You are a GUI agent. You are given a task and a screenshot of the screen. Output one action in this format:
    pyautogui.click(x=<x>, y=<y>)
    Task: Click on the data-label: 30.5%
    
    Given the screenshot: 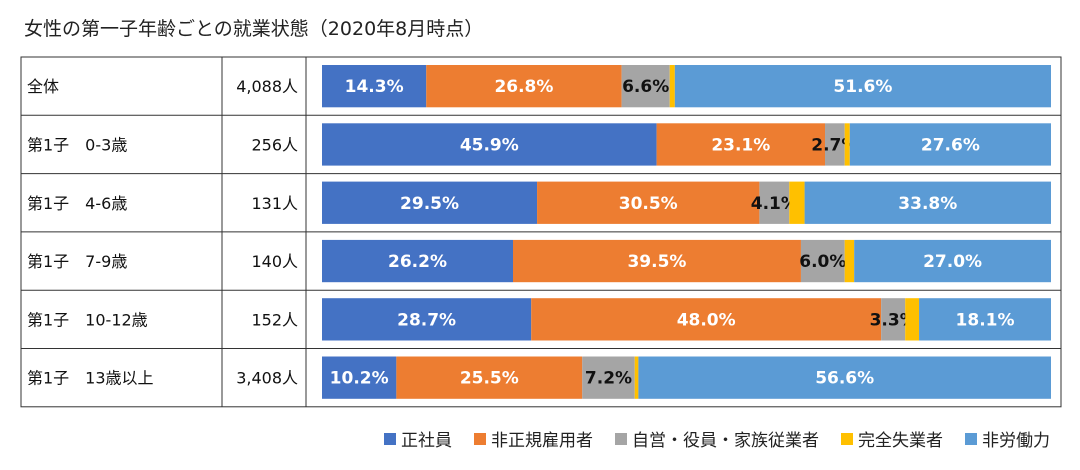 What is the action you would take?
    pyautogui.click(x=648, y=204)
    